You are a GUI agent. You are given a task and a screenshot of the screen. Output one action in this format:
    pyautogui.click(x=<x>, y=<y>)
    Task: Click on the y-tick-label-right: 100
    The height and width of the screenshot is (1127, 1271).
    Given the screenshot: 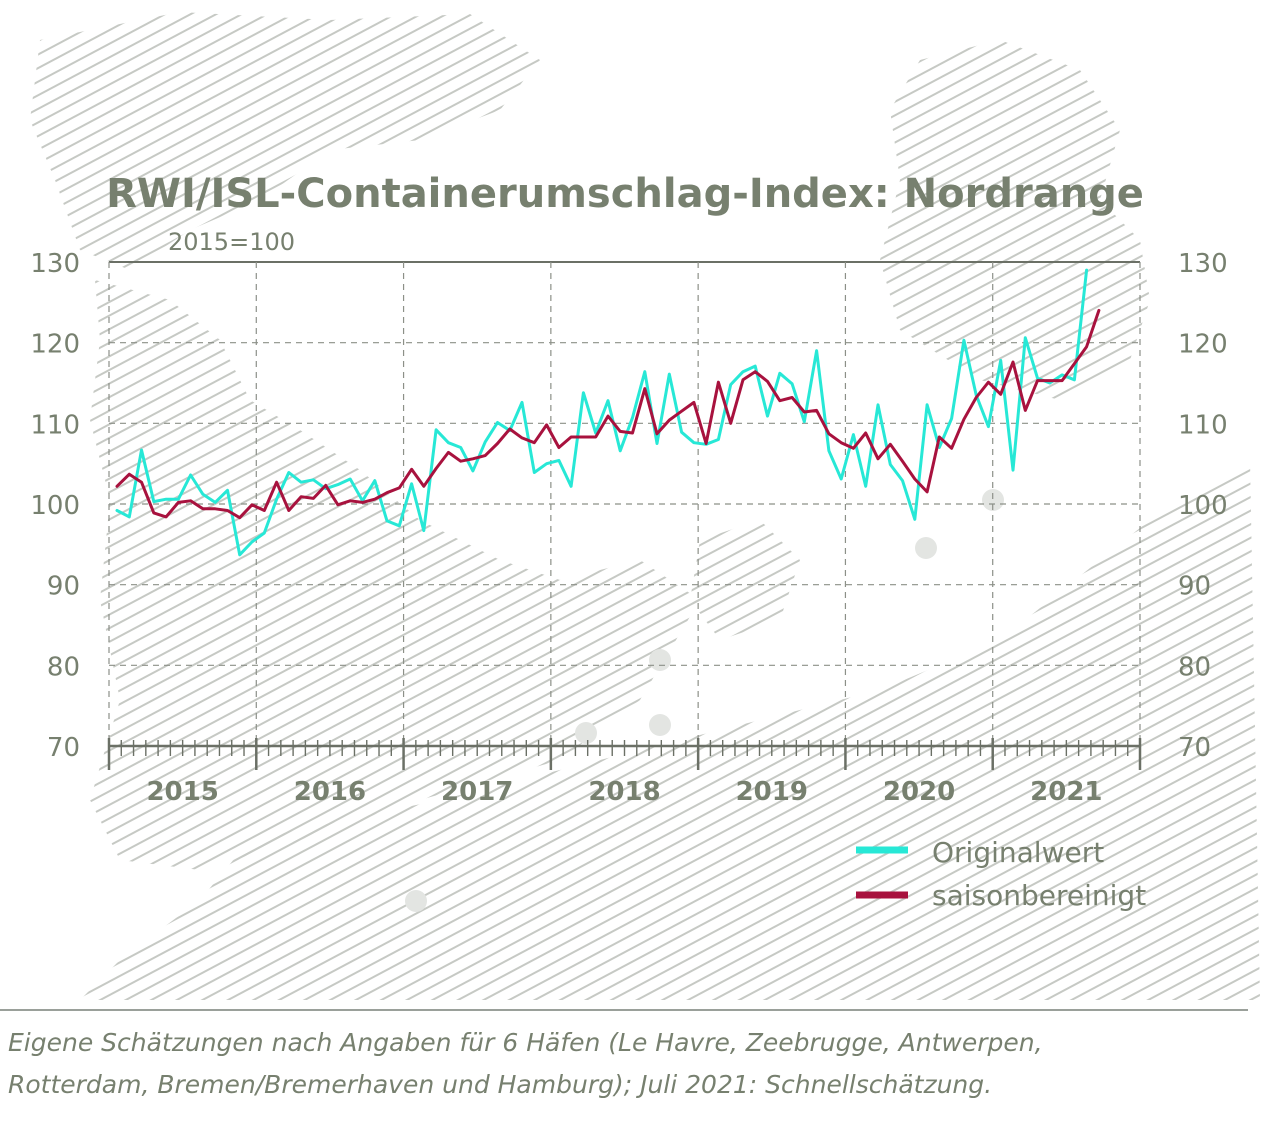 What is the action you would take?
    pyautogui.click(x=1203, y=506)
    